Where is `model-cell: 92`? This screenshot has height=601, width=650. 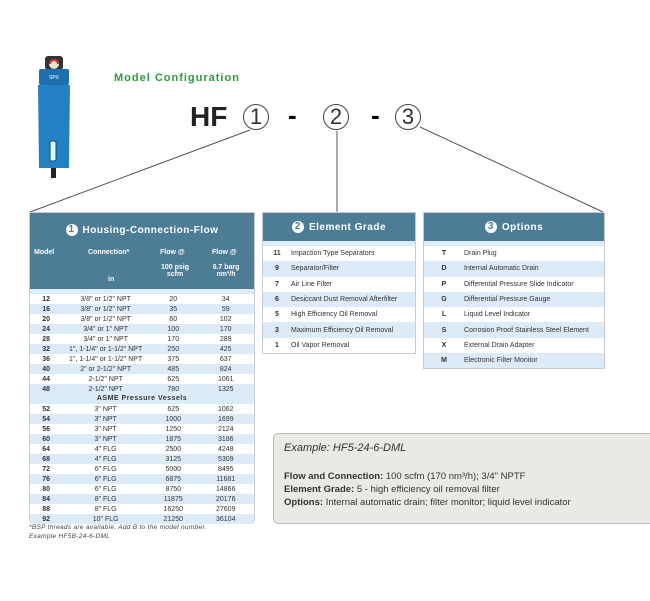 model-cell: 92 is located at coordinates (46, 519).